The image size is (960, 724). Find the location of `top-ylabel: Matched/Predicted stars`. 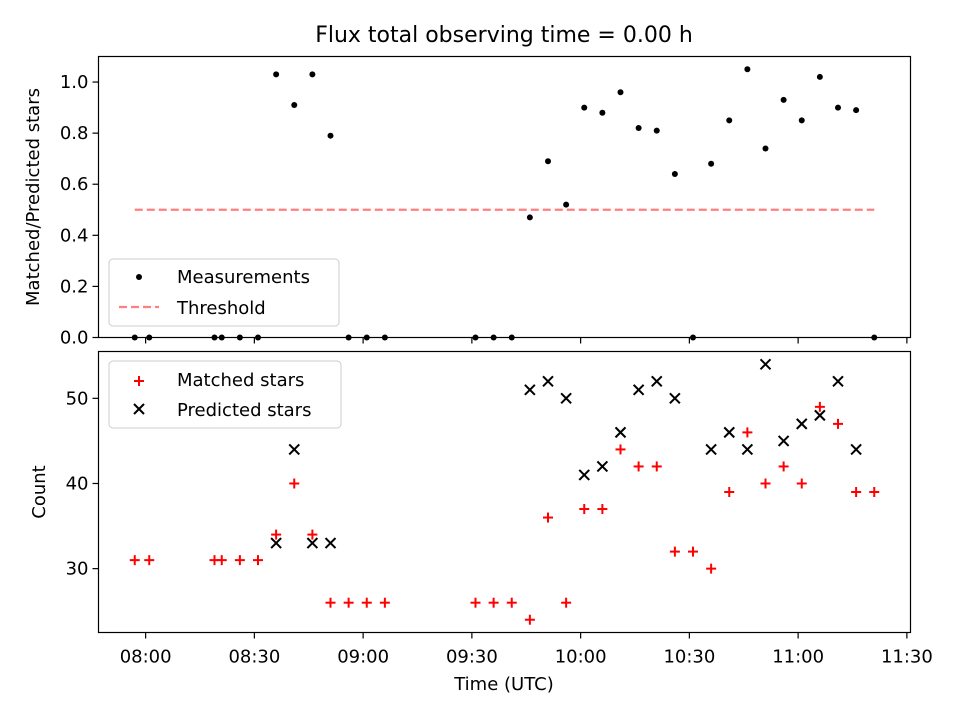

top-ylabel: Matched/Predicted stars is located at coordinates (33, 197).